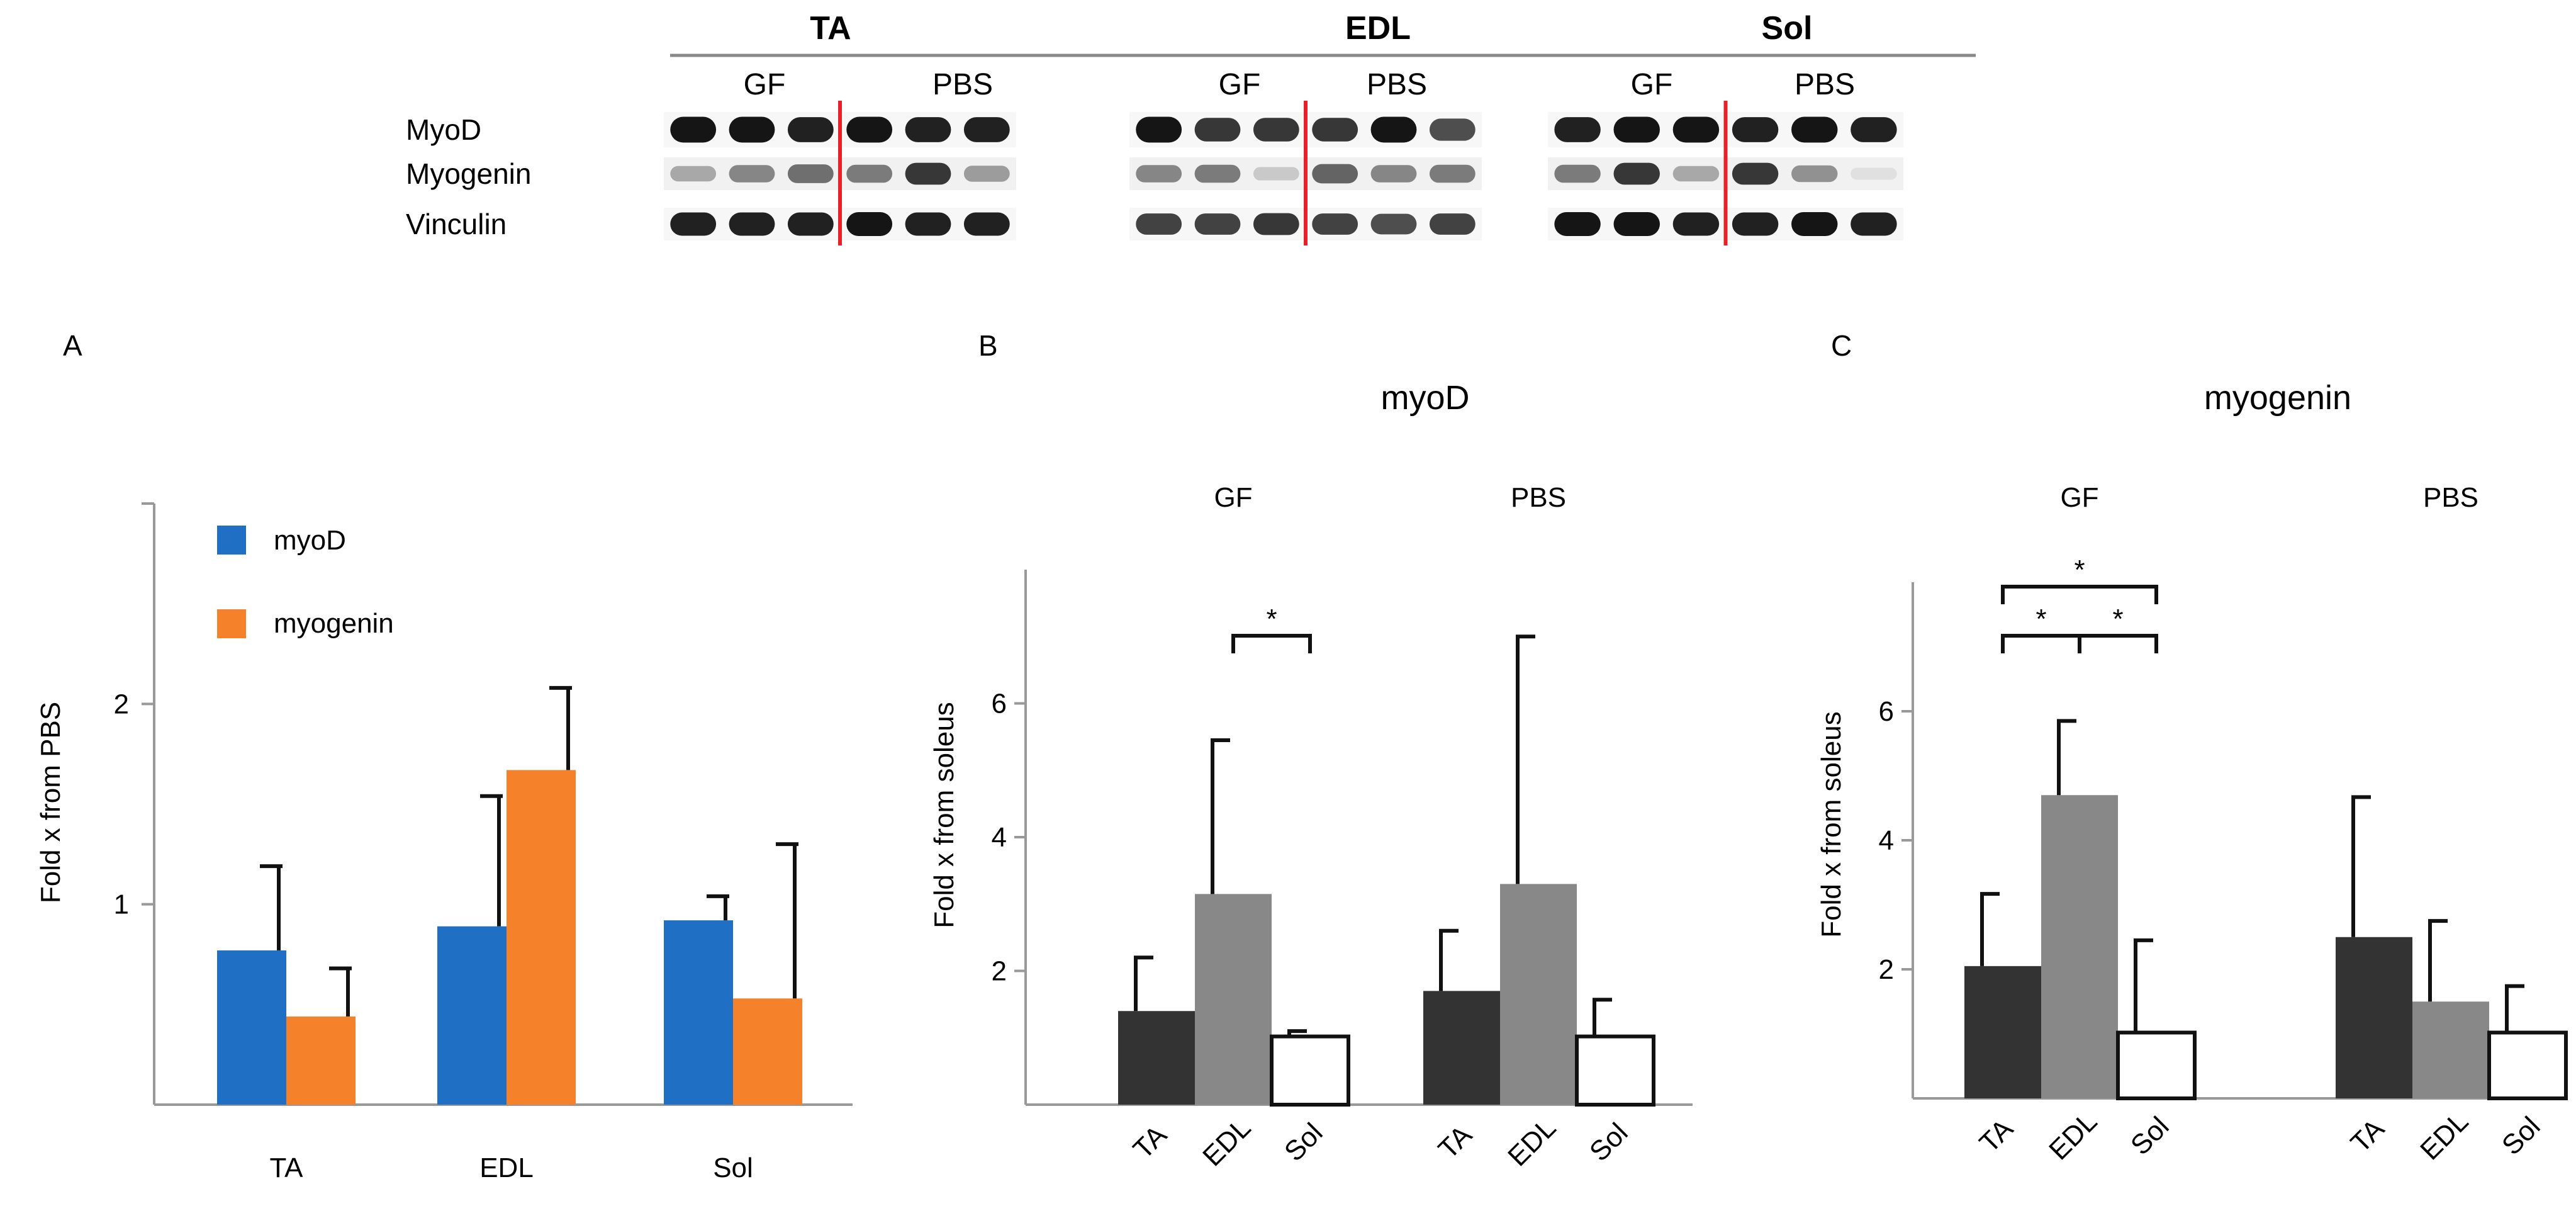 This screenshot has width=2576, height=1206. What do you see at coordinates (2368, 1136) in the screenshot?
I see `chart-c-x-tick-label-pbs-ta: TA` at bounding box center [2368, 1136].